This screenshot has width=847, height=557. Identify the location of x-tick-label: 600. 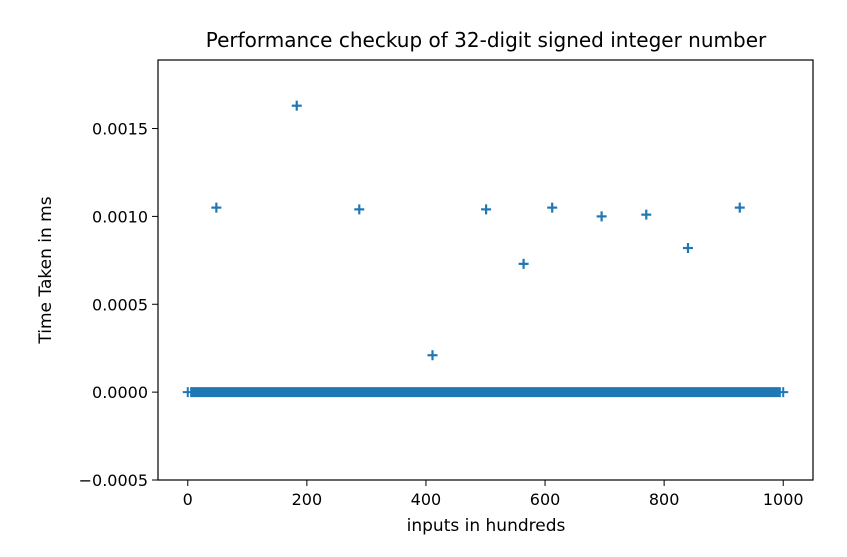
(545, 499).